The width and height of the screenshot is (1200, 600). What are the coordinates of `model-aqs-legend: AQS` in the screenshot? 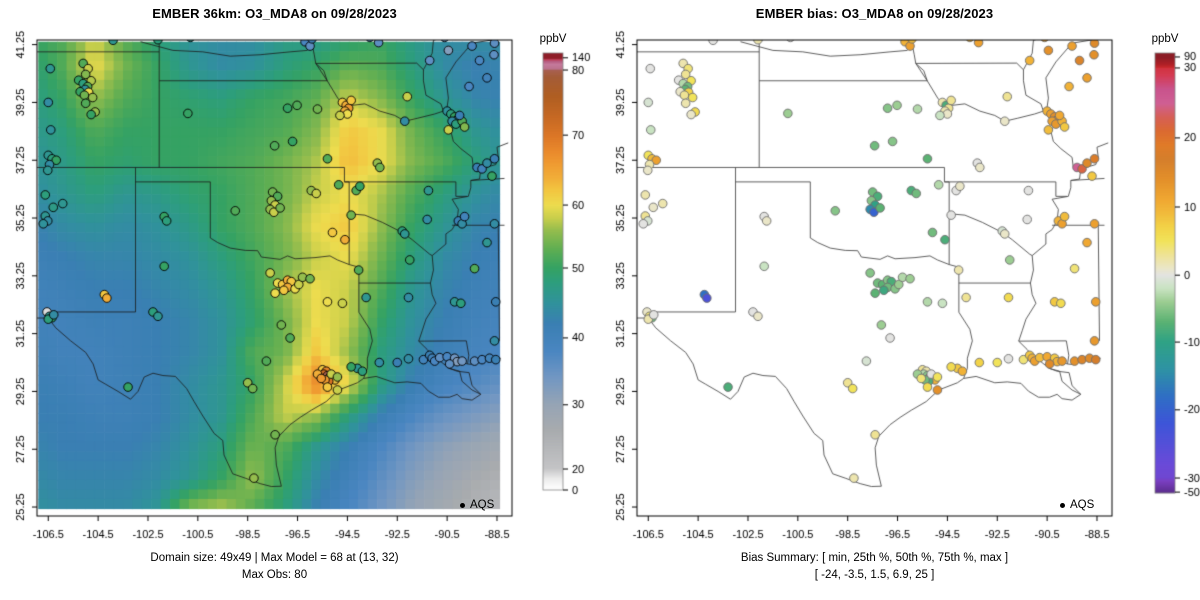 It's located at (490, 505).